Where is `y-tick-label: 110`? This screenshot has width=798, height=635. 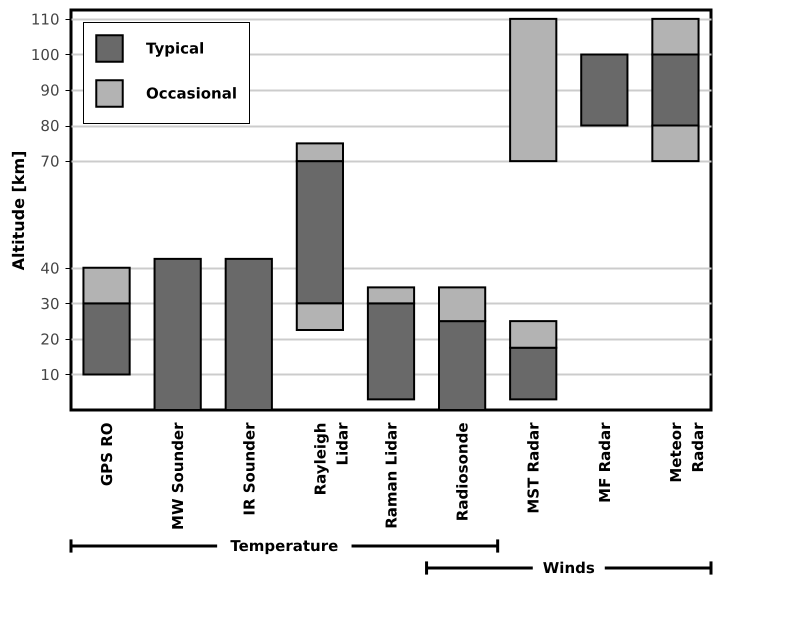 y-tick-label: 110 is located at coordinates (45, 19).